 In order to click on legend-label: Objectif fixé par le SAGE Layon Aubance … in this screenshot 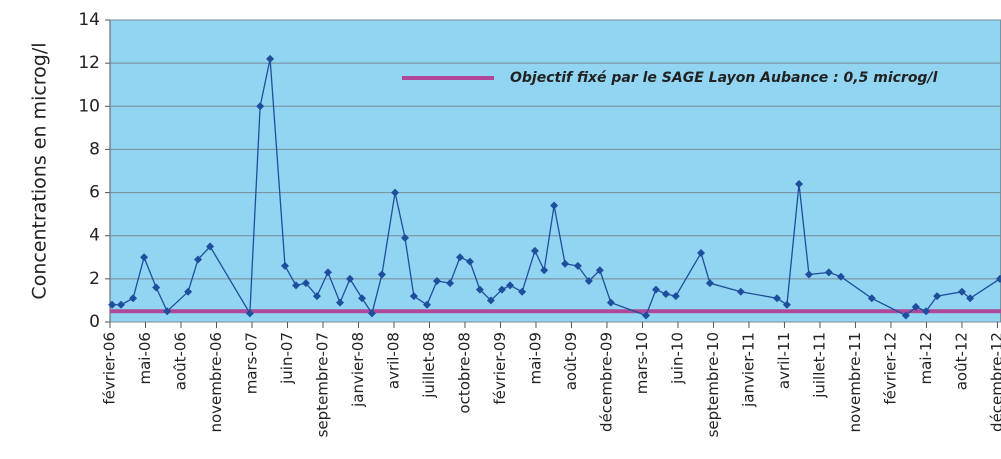, I will do `click(724, 78)`.